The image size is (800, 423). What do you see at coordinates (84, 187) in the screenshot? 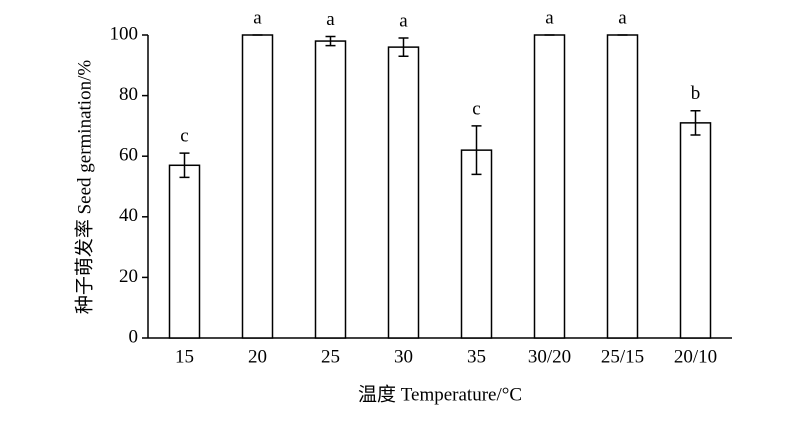
I see `y-axis-label: 种子萌发率 Seed germination/%` at bounding box center [84, 187].